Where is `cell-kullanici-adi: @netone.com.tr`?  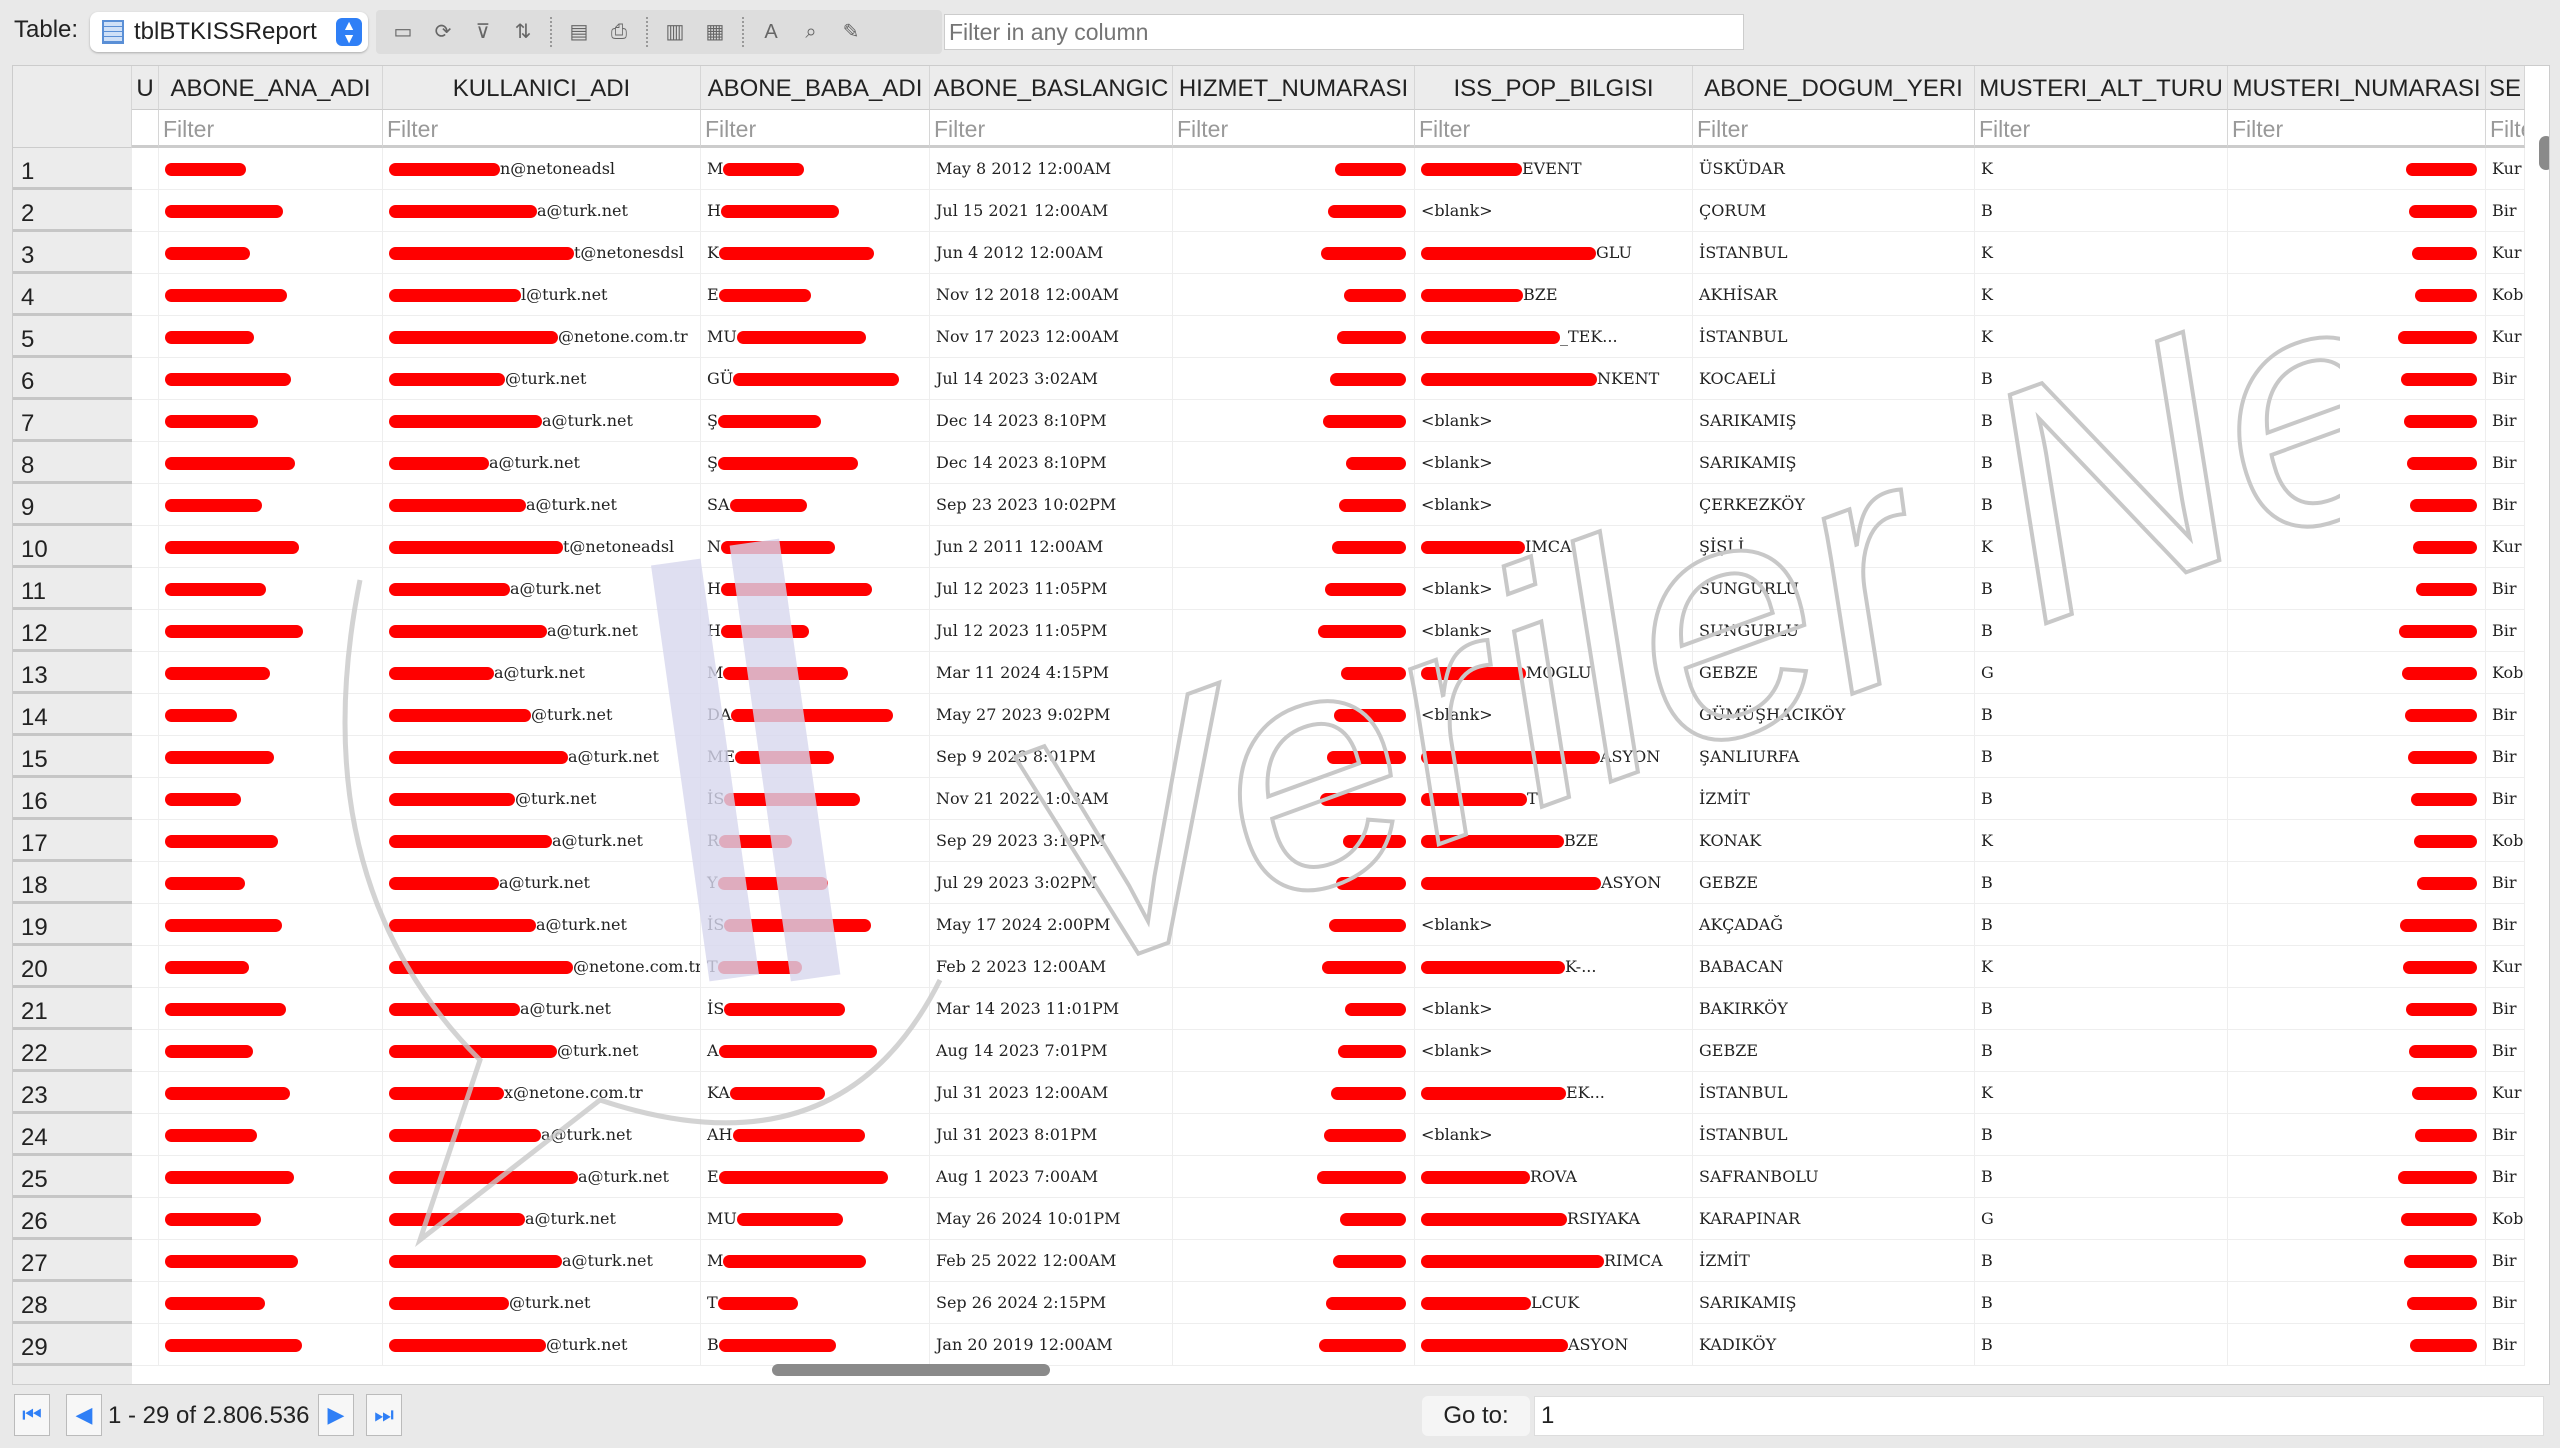 cell-kullanici-adi: @netone.com.tr is located at coordinates (542, 967).